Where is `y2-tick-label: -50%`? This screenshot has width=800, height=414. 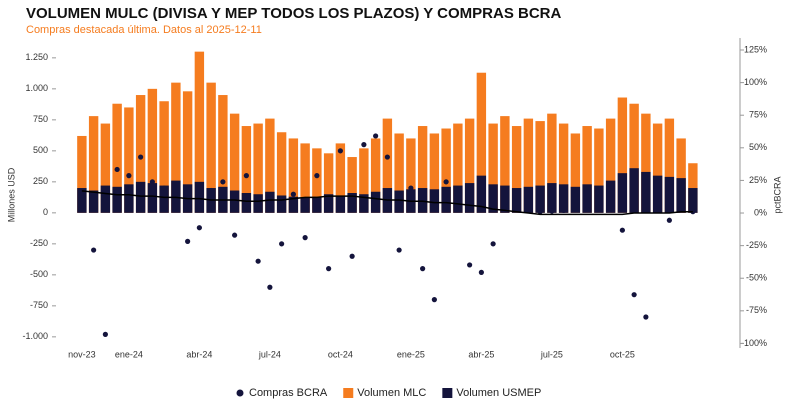
y2-tick-label: -50% is located at coordinates (756, 278).